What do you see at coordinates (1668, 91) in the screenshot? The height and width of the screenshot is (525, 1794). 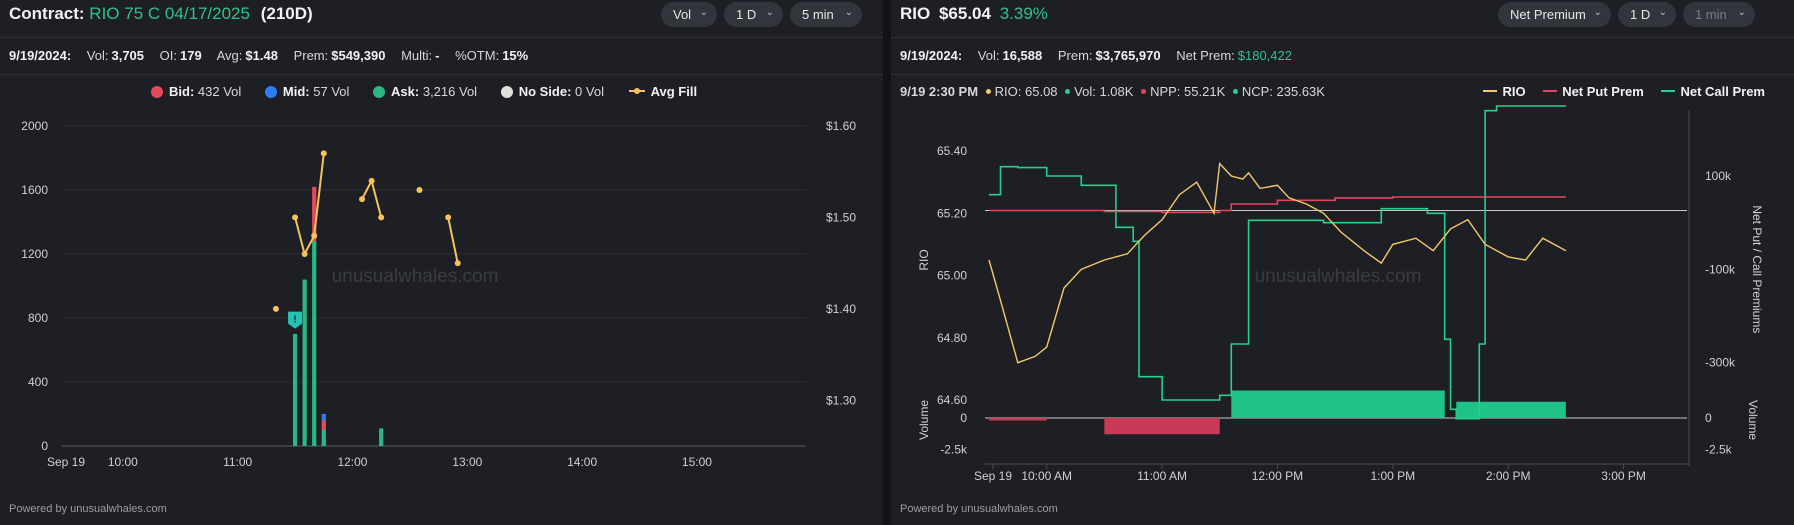 I see `call-line-icon` at bounding box center [1668, 91].